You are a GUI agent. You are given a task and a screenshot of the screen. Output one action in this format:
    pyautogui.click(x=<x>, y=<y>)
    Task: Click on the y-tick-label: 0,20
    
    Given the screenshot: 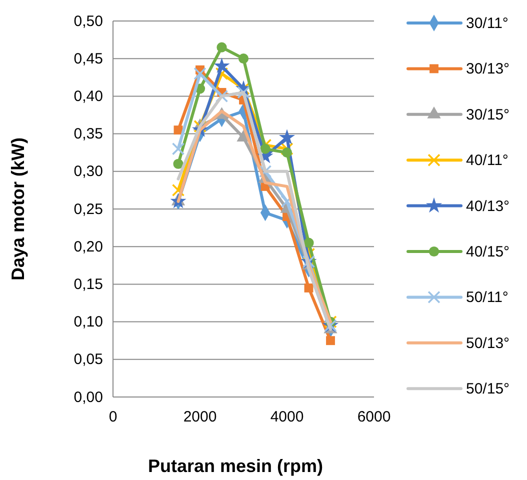 What is the action you would take?
    pyautogui.click(x=88, y=247)
    